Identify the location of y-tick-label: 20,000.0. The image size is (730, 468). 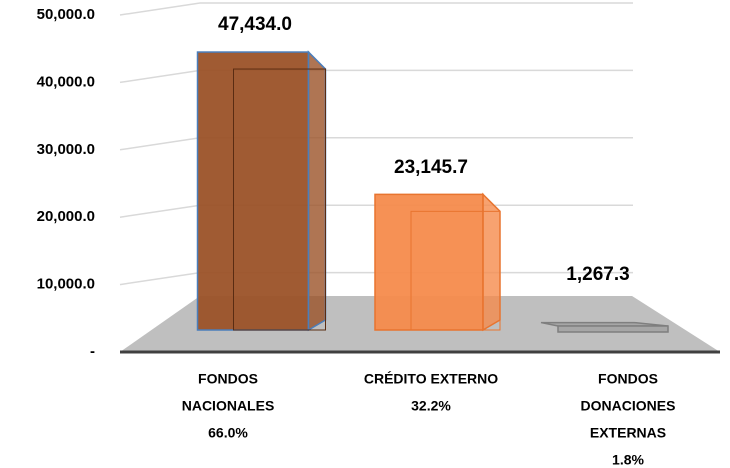
(66, 216).